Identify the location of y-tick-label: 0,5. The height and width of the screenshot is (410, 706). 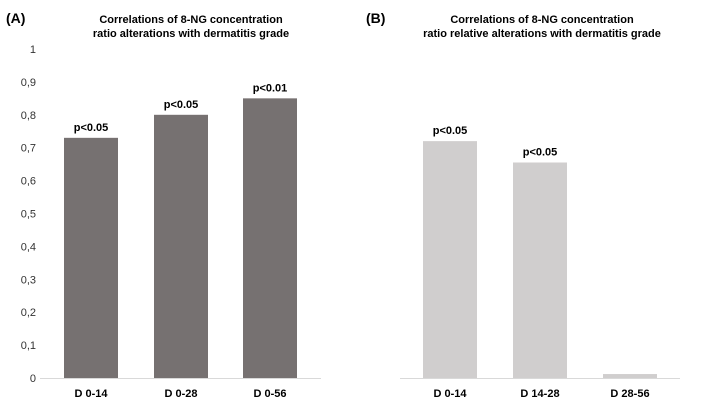
(28, 215).